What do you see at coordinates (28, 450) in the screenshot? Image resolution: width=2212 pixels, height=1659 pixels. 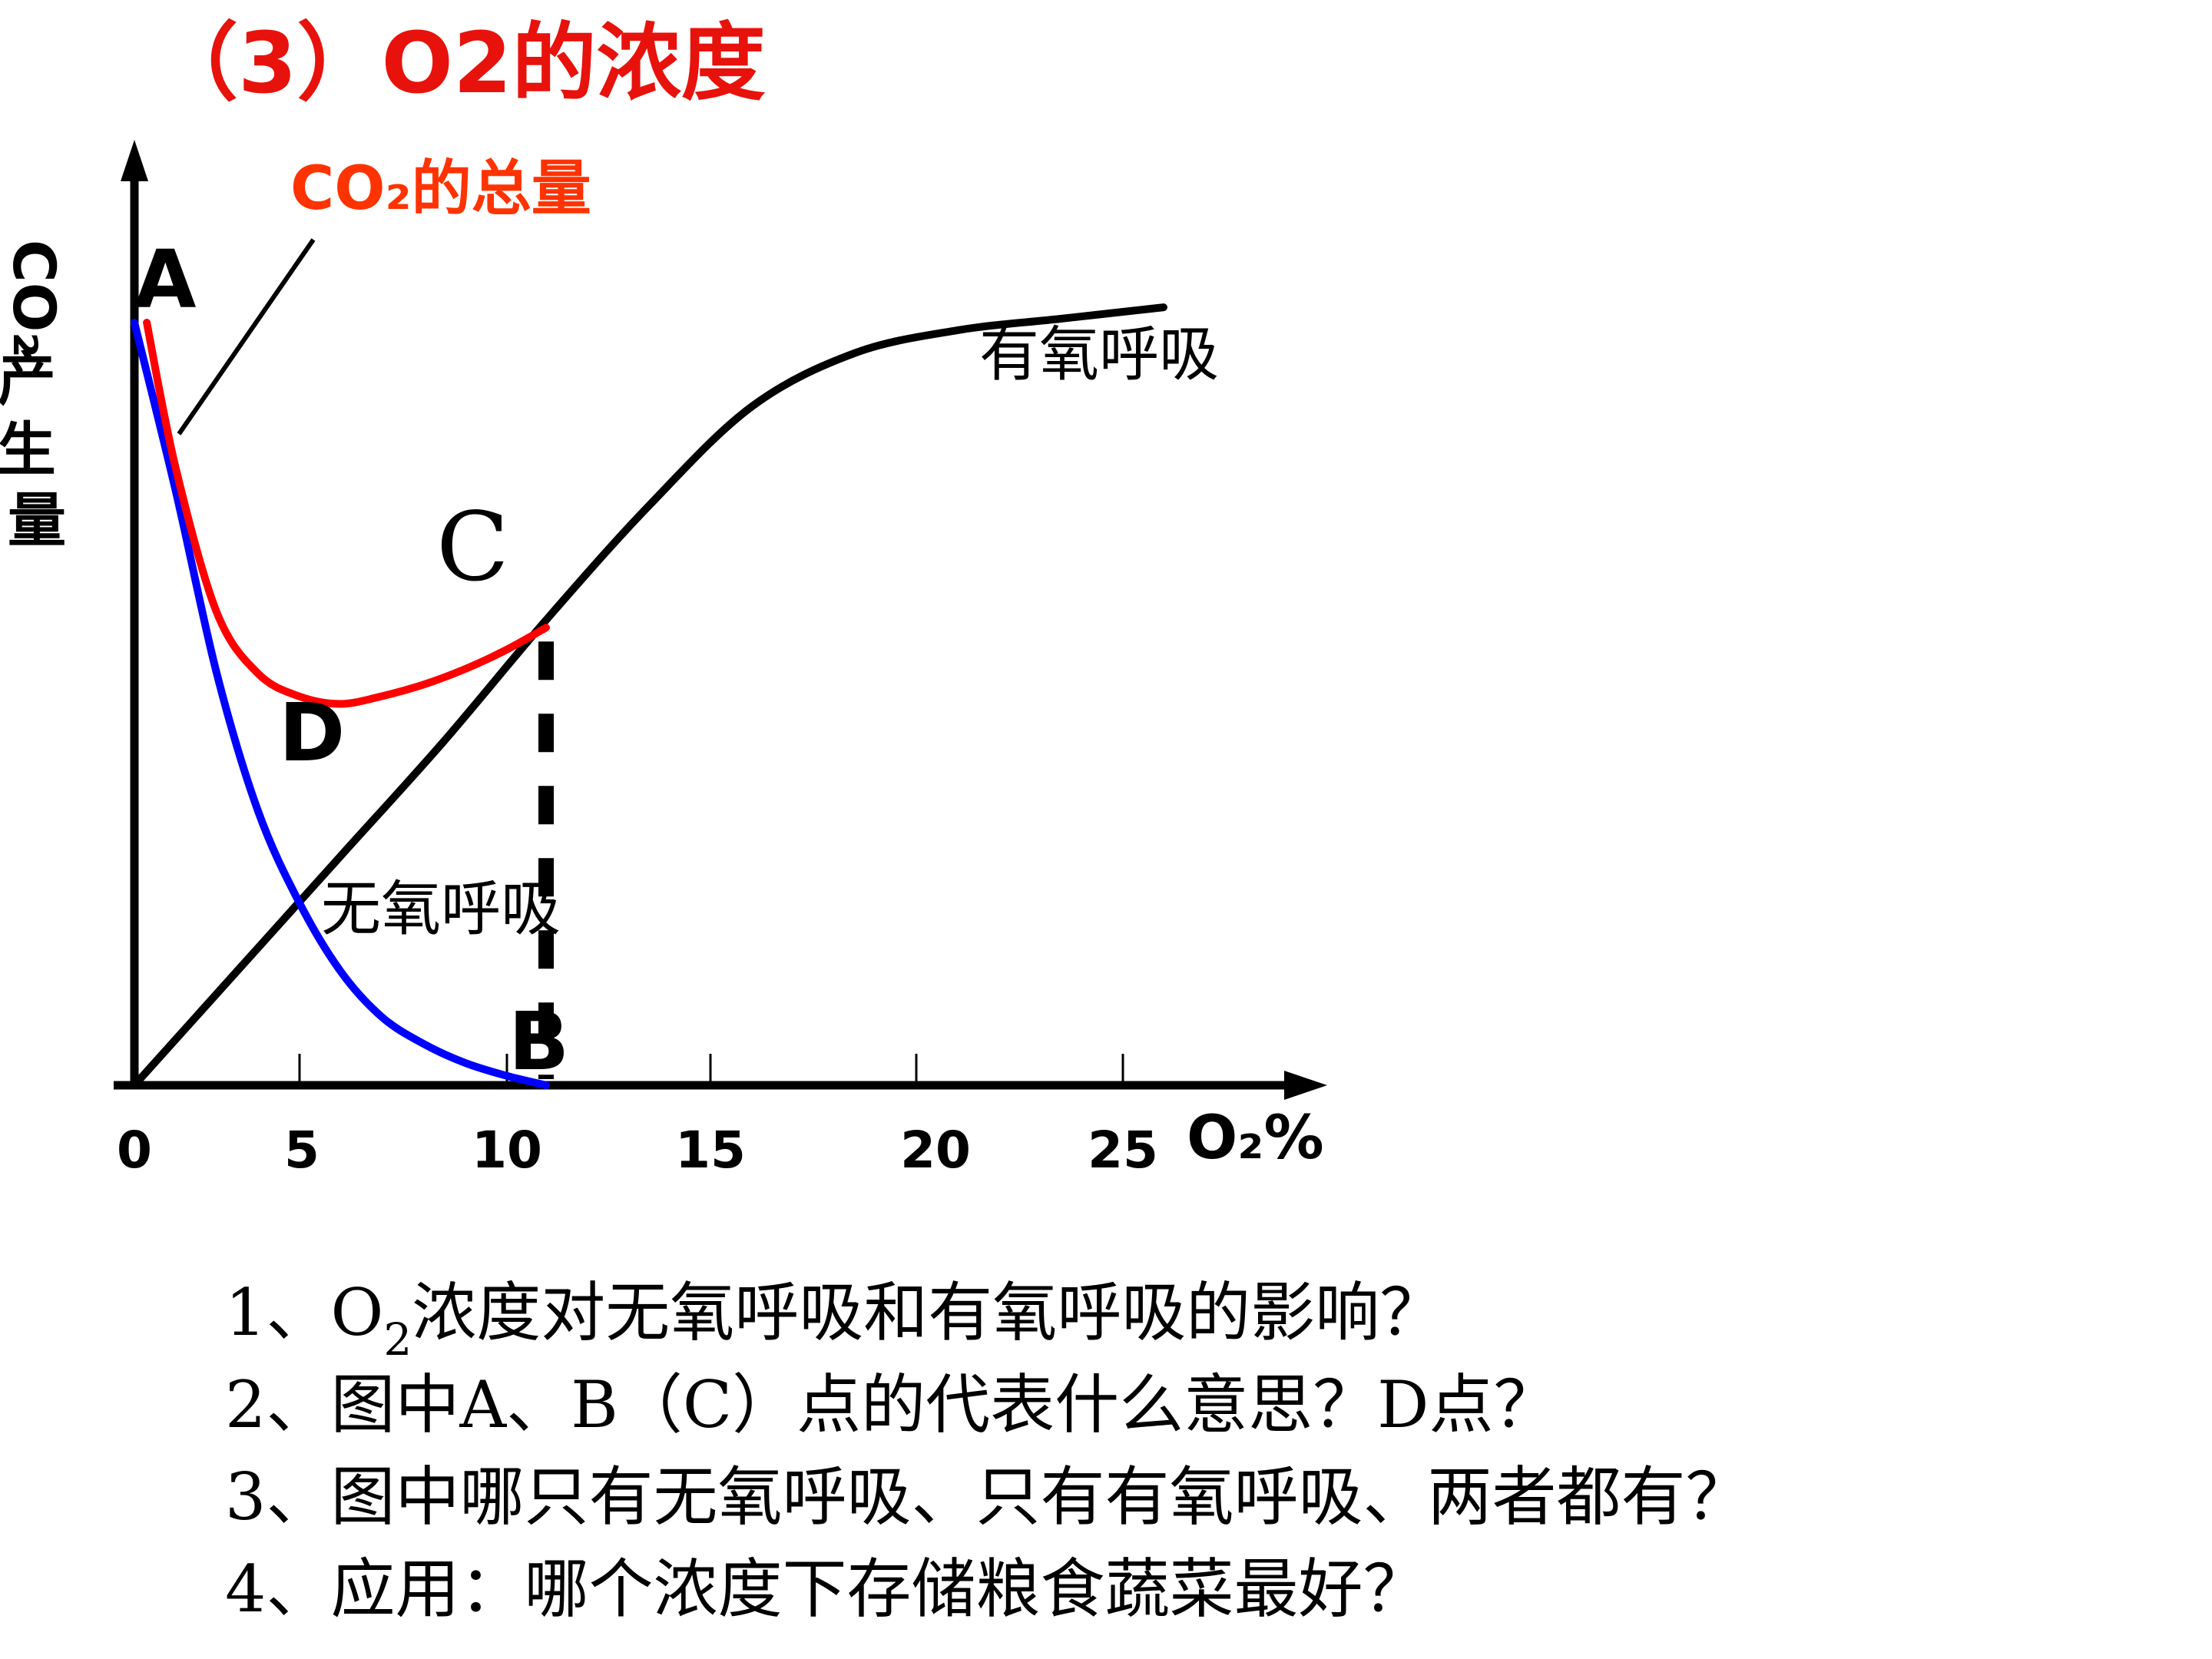 I see `y-axis-label-char-2: 生` at bounding box center [28, 450].